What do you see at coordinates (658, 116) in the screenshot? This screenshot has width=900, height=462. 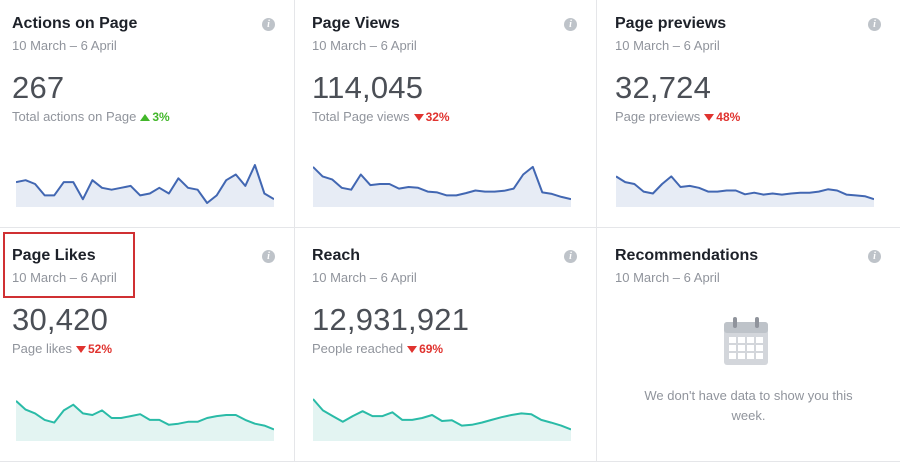 I see `metric-label: Page previews` at bounding box center [658, 116].